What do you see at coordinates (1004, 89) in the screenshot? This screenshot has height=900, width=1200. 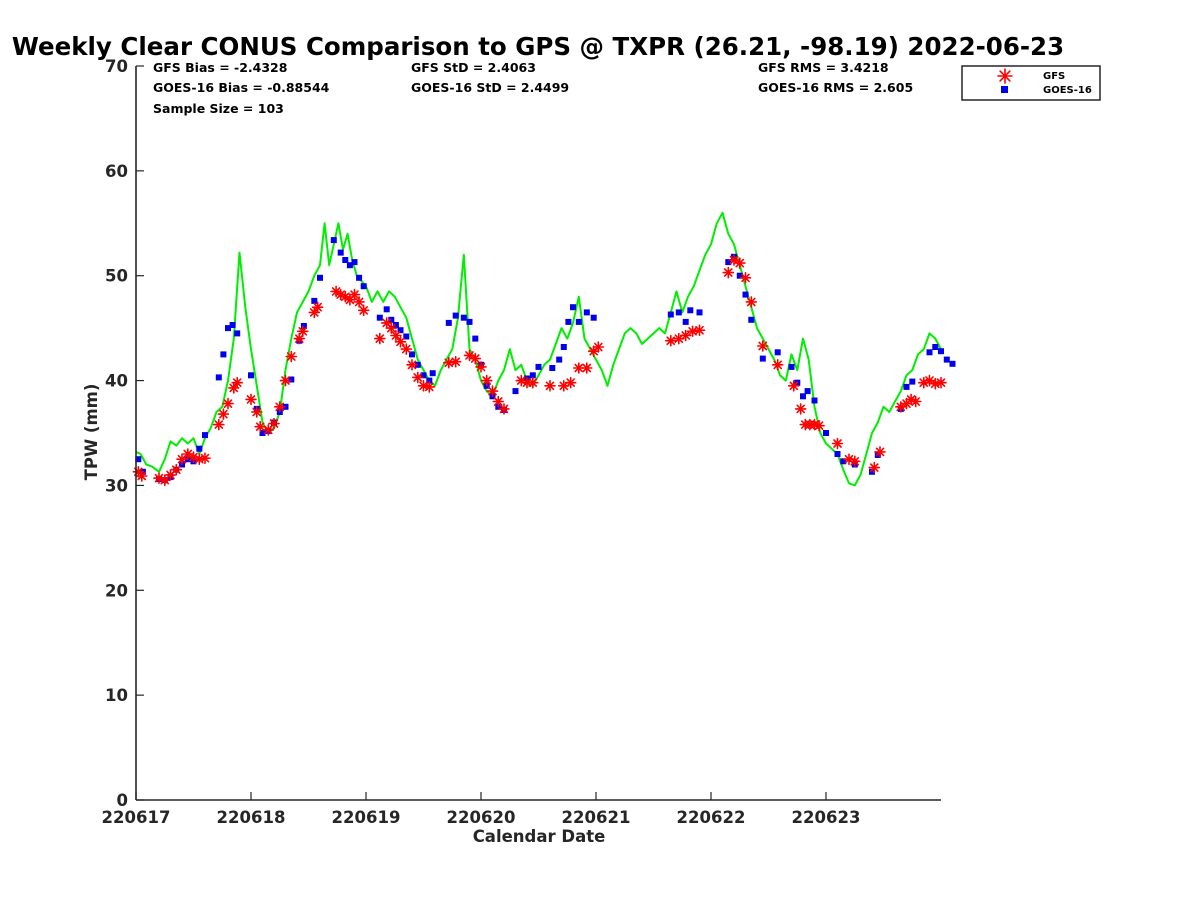 I see `legend-goes-marker` at bounding box center [1004, 89].